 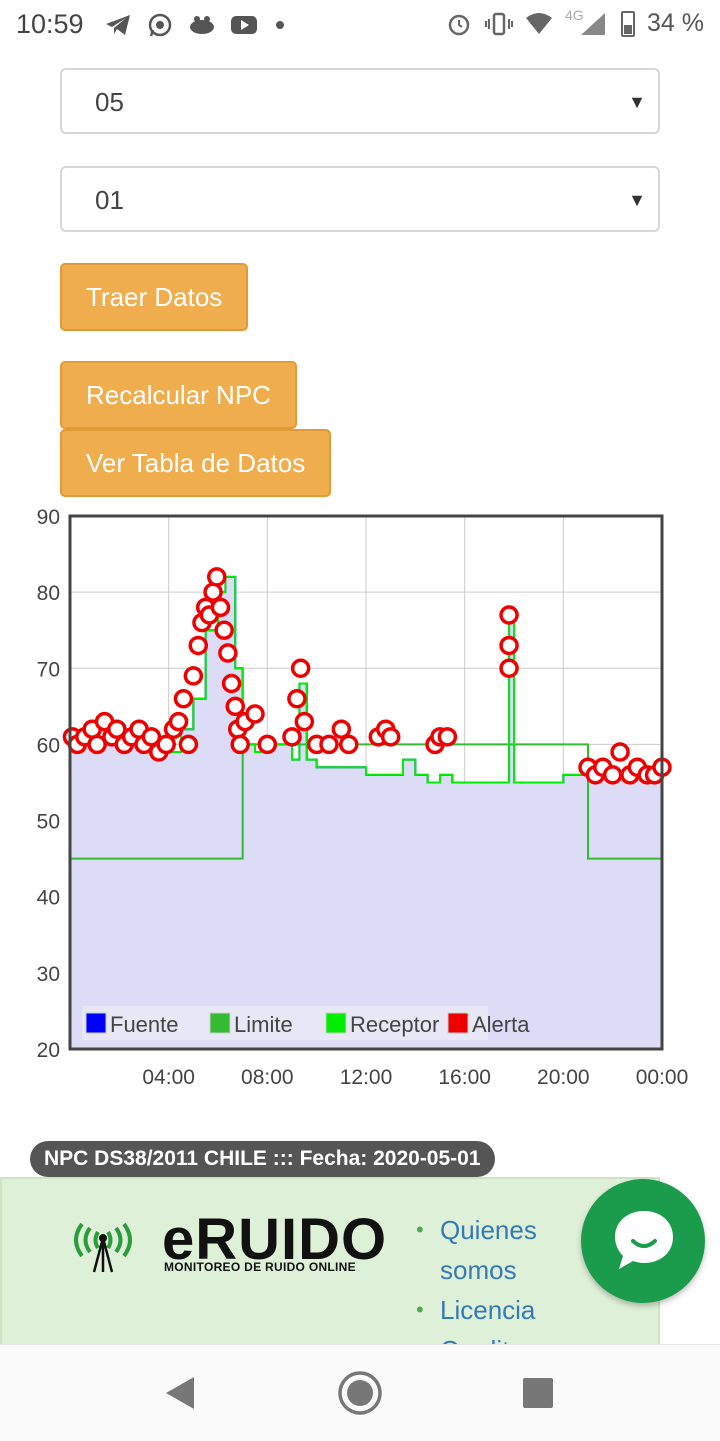 I want to click on vibrate-icon, so click(x=499, y=23).